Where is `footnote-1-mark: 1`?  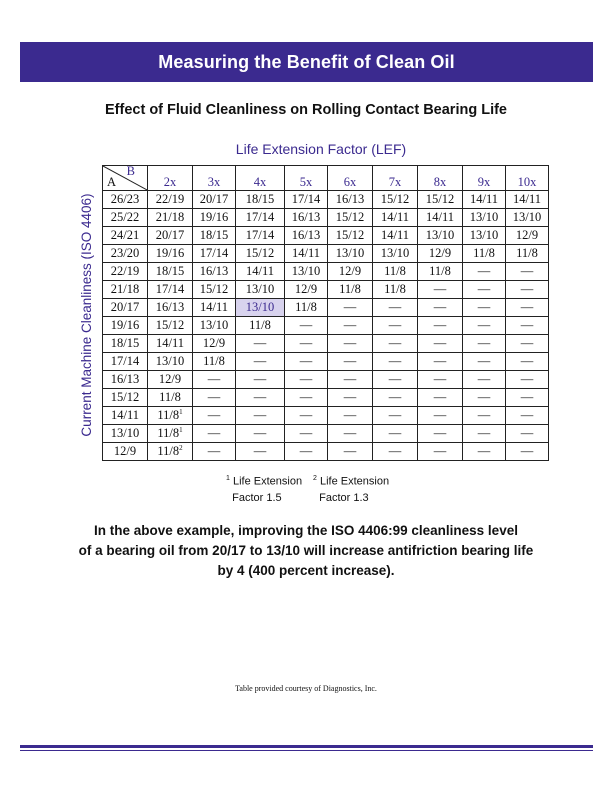
footnote-1-mark: 1 is located at coordinates (228, 478).